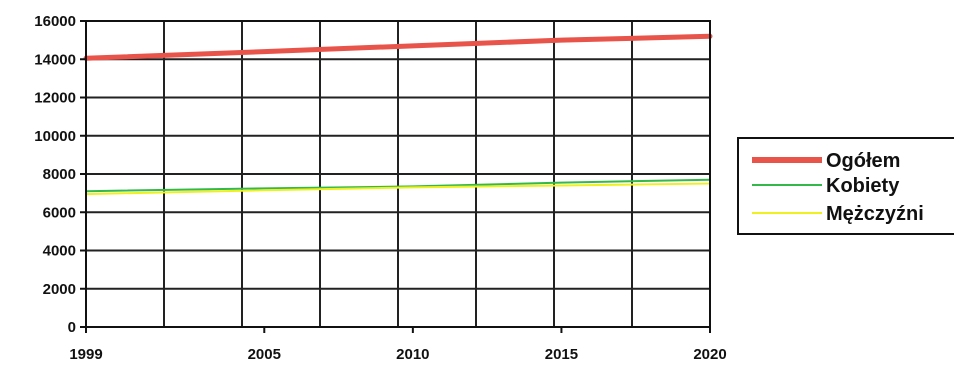 Image resolution: width=954 pixels, height=370 pixels. Describe the element at coordinates (398, 47) in the screenshot. I see `series-line-ogolem` at that location.